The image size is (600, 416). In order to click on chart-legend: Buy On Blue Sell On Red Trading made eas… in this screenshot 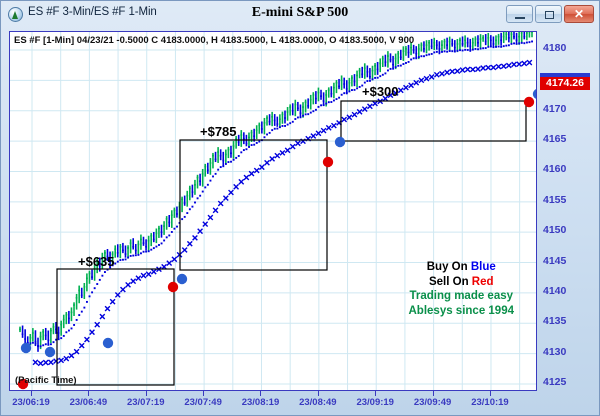, I will do `click(462, 289)`.